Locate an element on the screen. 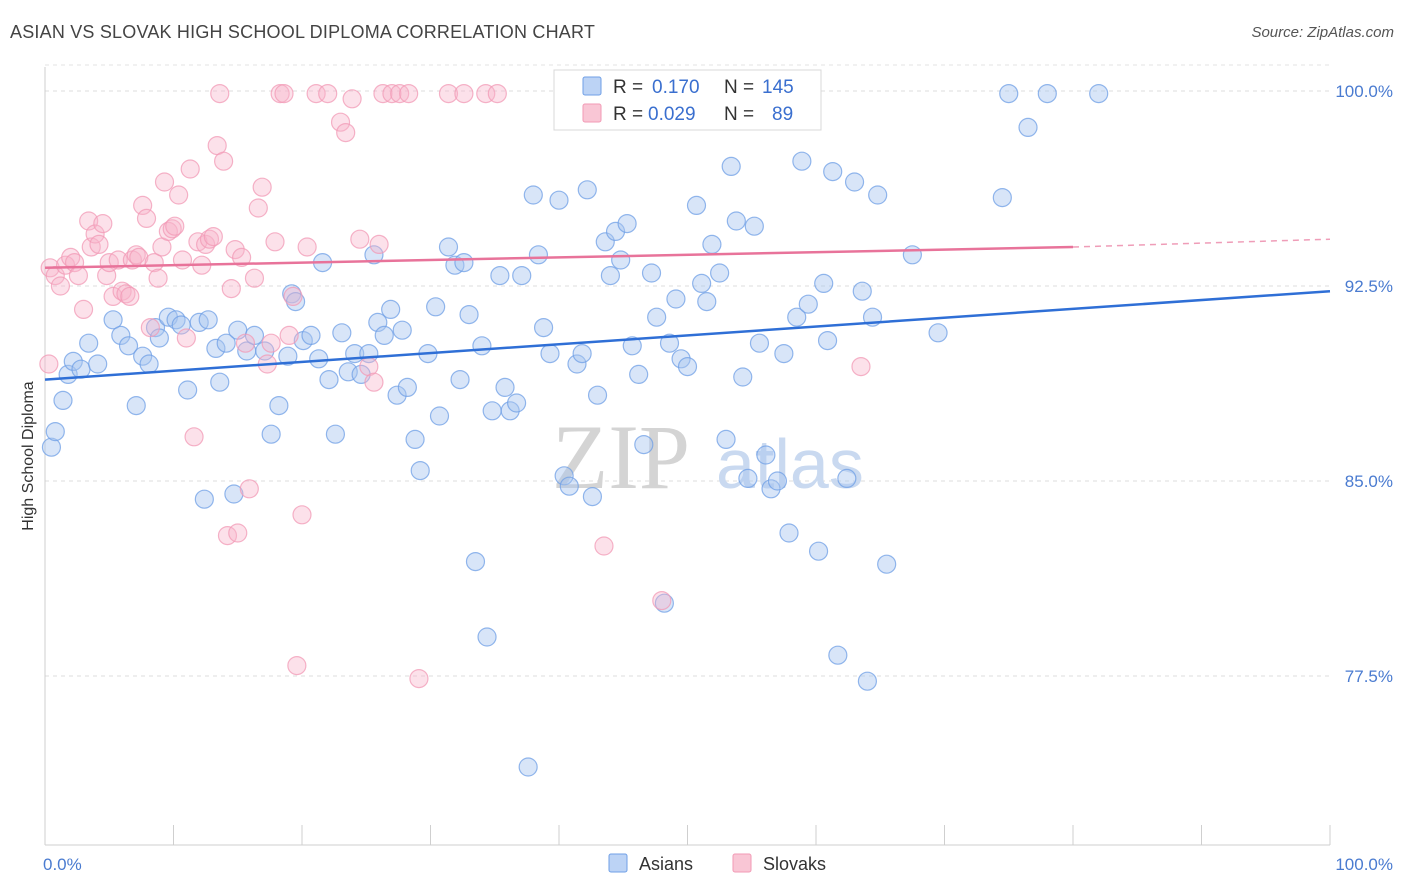 The height and width of the screenshot is (892, 1406). trend-lines is located at coordinates (687, 309).